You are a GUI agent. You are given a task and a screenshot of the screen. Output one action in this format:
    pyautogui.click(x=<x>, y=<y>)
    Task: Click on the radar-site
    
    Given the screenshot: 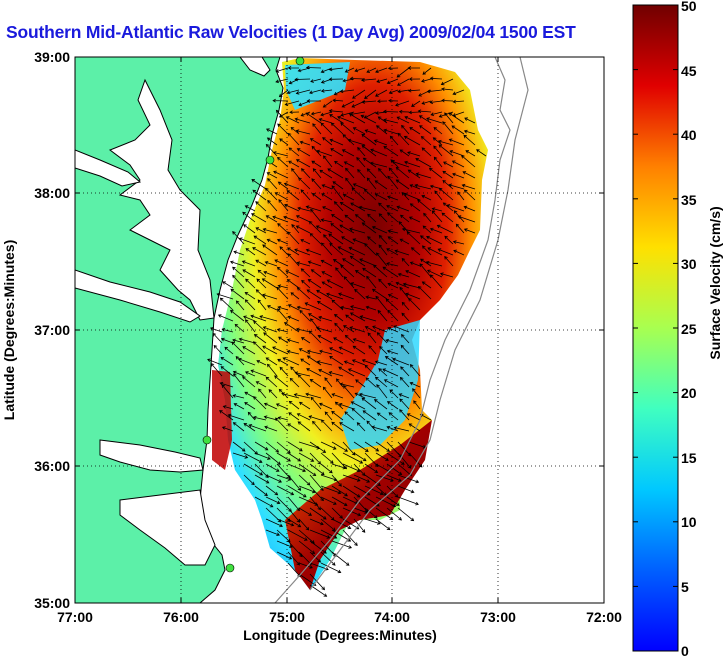 What is the action you would take?
    pyautogui.click(x=300, y=61)
    